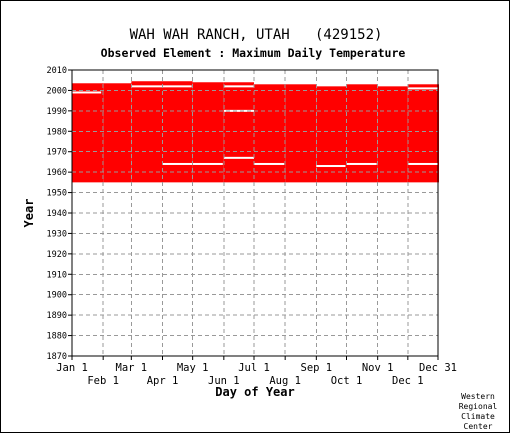  Describe the element at coordinates (256, 35) in the screenshot. I see `chart-title: WAH WAH RANCH, UTAH (429152)` at that location.